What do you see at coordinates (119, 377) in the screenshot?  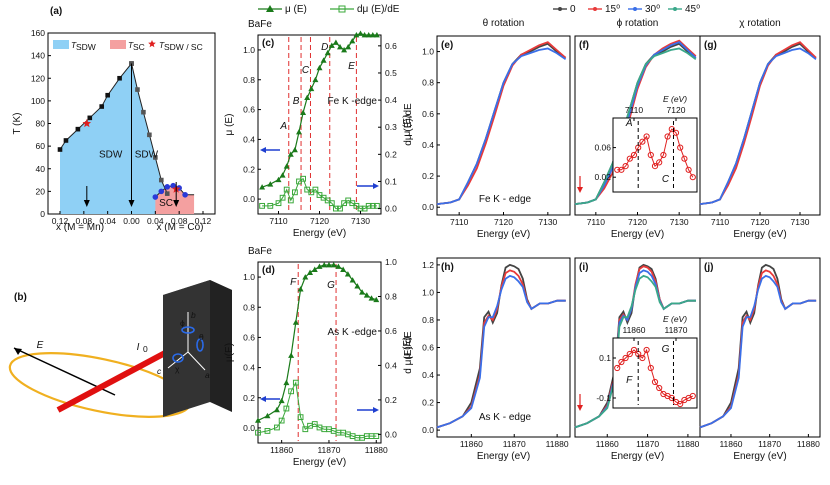 I see `xray-beam` at bounding box center [119, 377].